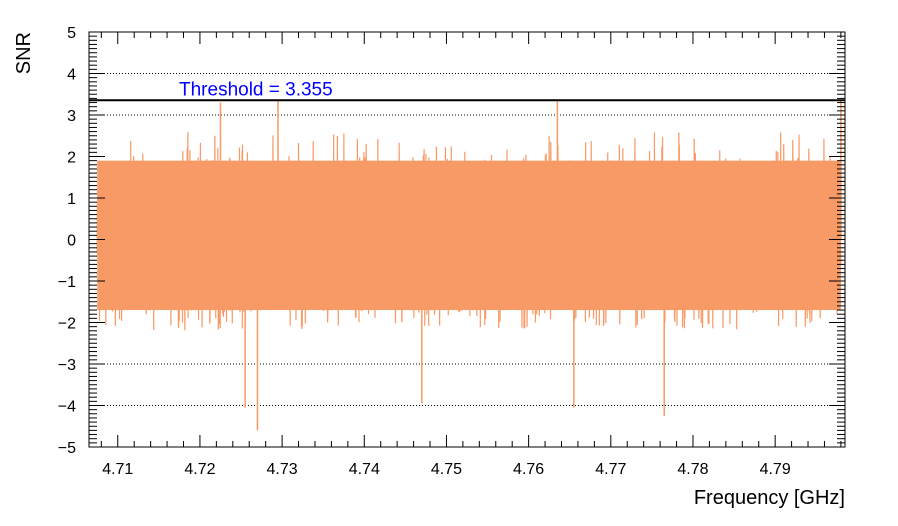 This screenshot has height=526, width=898. Describe the element at coordinates (71, 199) in the screenshot. I see `y-tick-label: 1` at that location.